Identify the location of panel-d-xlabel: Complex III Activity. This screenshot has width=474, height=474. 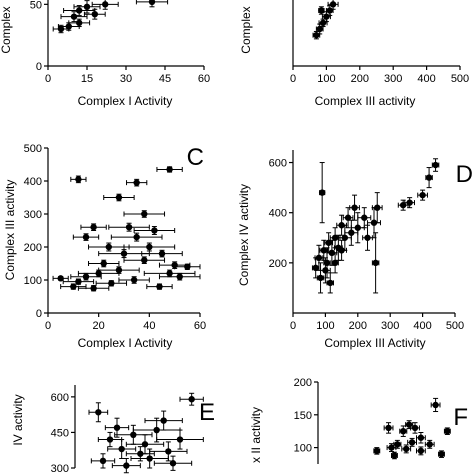
(374, 343).